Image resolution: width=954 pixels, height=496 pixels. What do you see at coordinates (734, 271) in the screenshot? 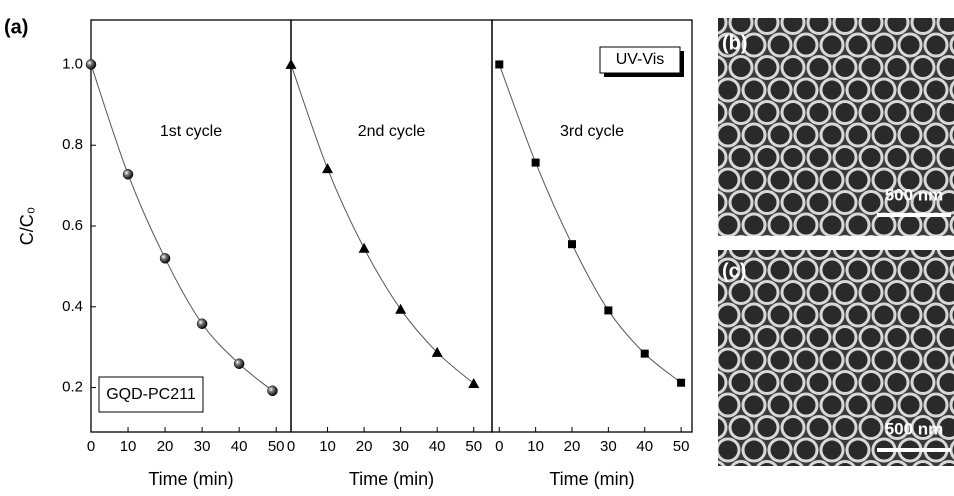
I see `image-label: (c)` at bounding box center [734, 271].